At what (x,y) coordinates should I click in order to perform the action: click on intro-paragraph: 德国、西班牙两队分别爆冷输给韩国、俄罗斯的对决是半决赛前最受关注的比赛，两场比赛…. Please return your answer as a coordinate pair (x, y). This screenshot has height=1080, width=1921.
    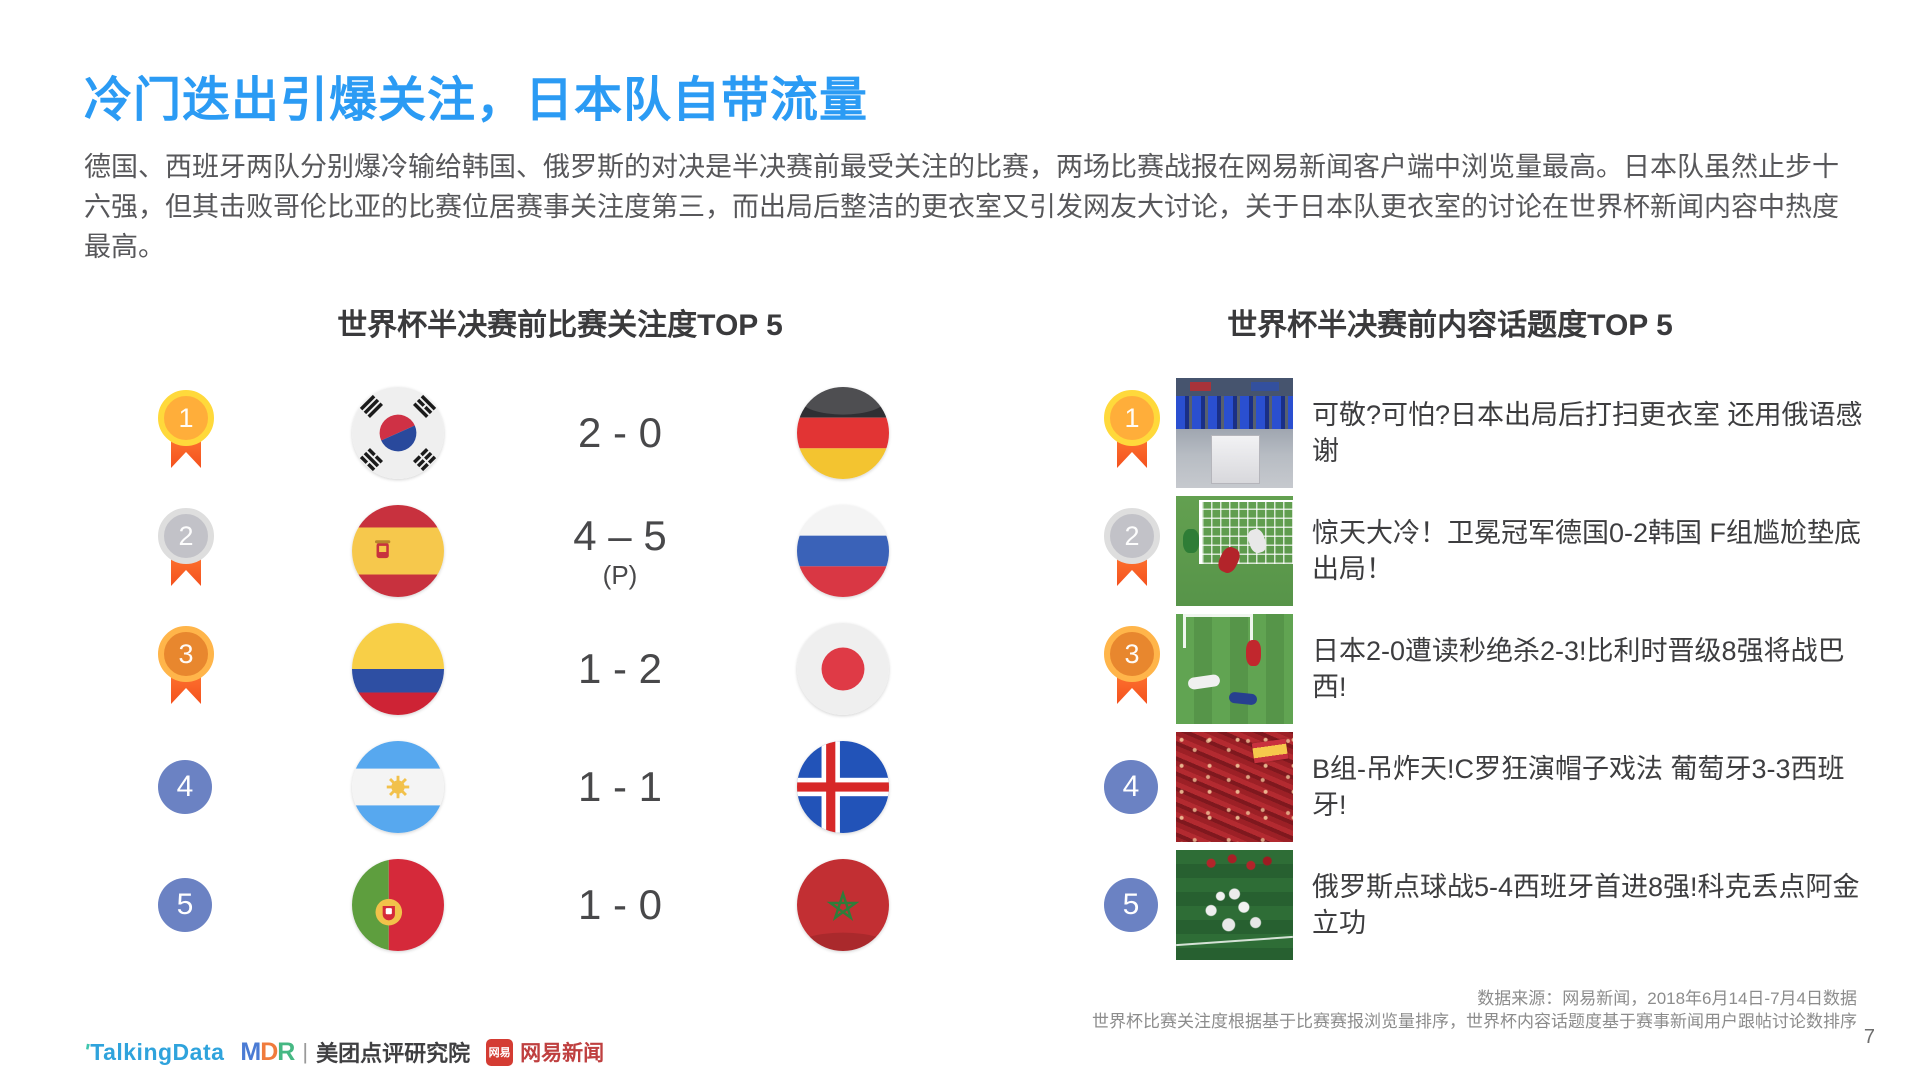
    Looking at the image, I should click on (961, 207).